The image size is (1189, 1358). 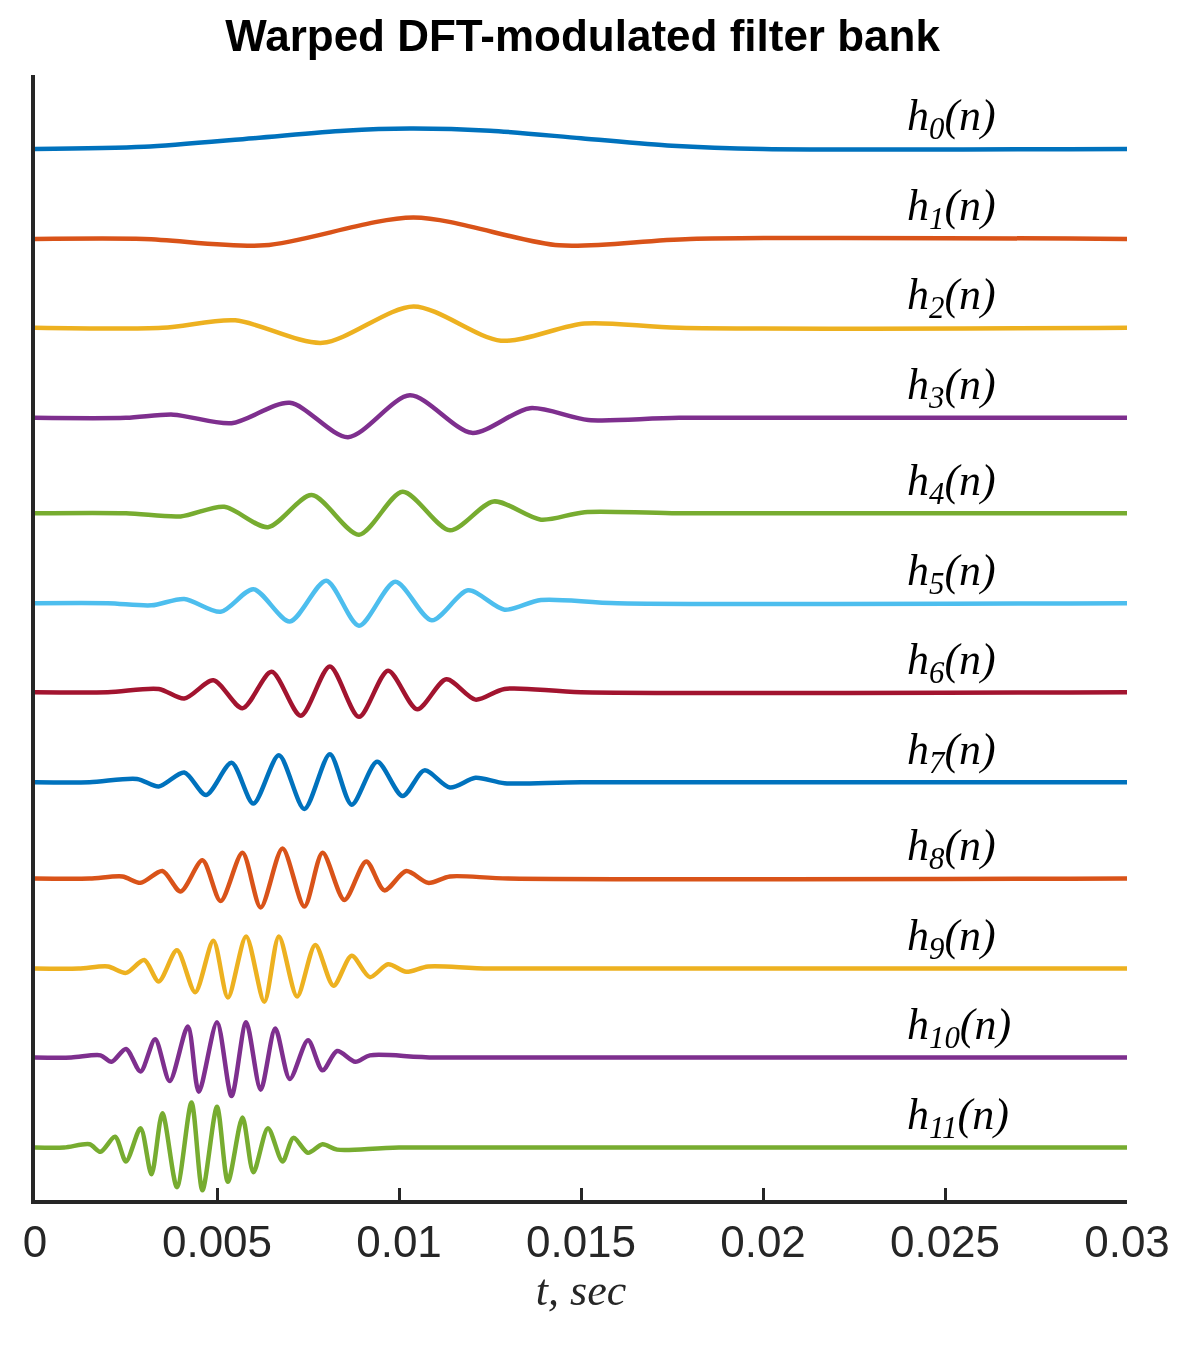 What do you see at coordinates (581, 1241) in the screenshot?
I see `x-tick-label: 0.015` at bounding box center [581, 1241].